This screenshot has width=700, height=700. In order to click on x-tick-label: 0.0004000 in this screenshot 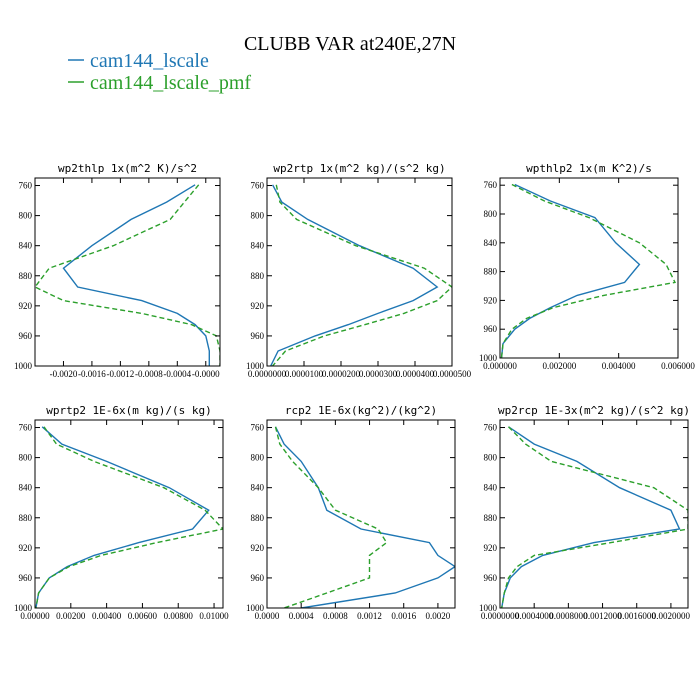, I will do `click(534, 616)`.